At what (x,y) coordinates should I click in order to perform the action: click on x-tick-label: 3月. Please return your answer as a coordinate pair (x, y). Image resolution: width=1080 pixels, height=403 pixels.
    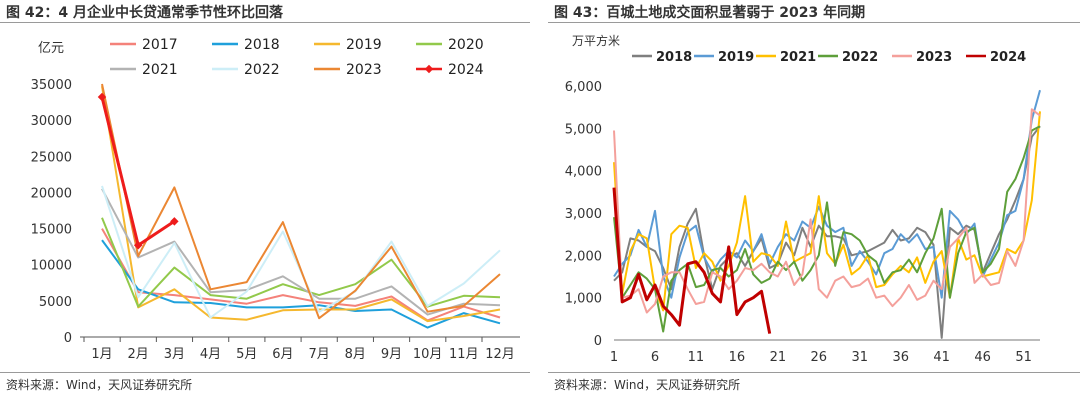
    Looking at the image, I should click on (174, 354).